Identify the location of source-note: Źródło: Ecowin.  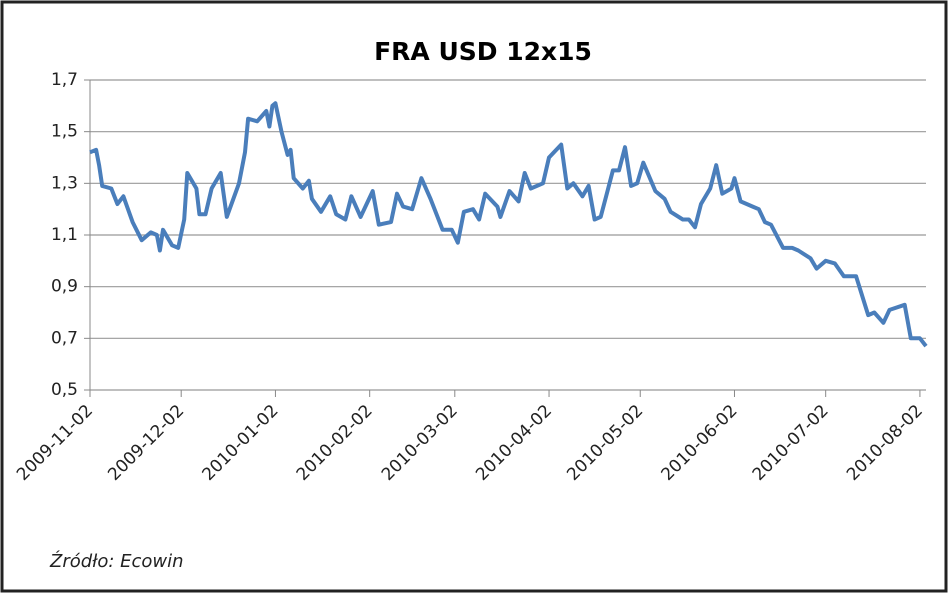
(116, 561).